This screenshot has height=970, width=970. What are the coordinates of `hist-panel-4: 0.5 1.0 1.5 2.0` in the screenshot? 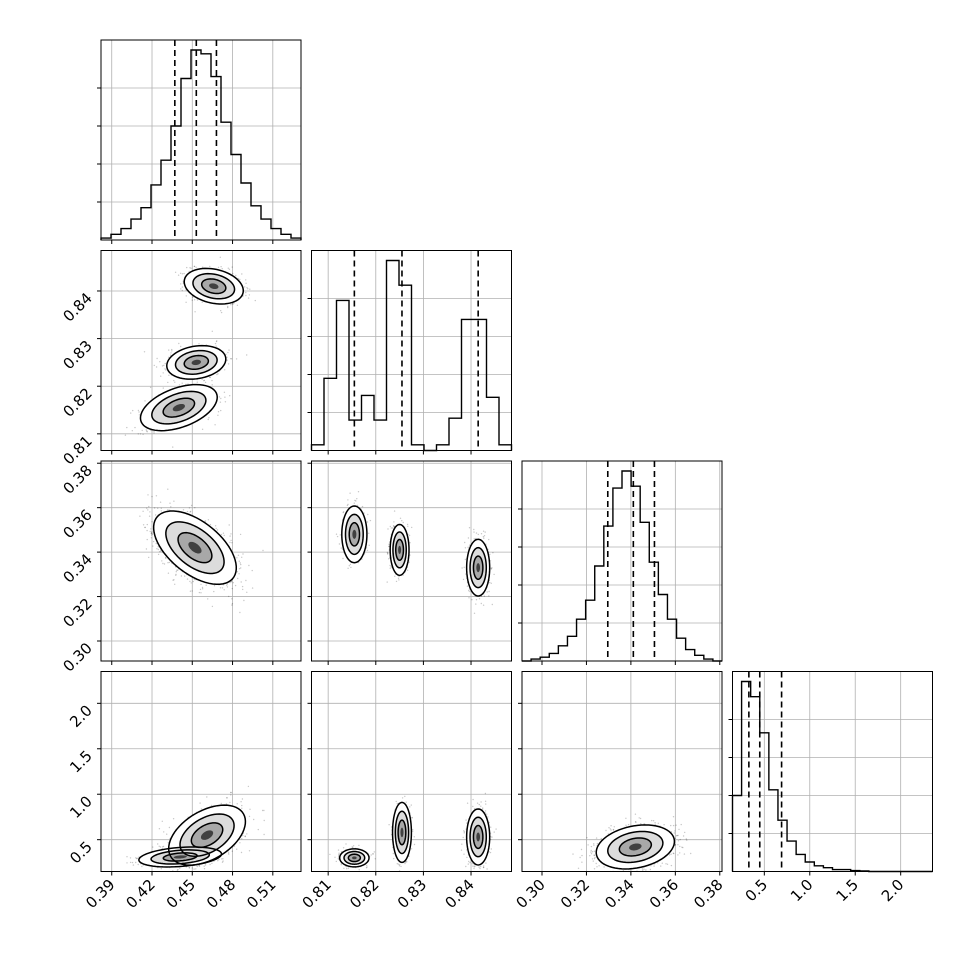 It's located at (830, 788).